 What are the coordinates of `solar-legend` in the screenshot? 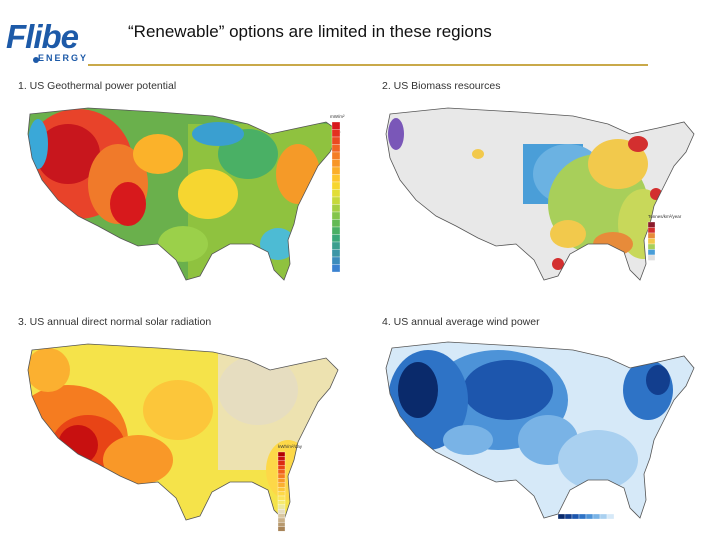 It's located at (281, 491).